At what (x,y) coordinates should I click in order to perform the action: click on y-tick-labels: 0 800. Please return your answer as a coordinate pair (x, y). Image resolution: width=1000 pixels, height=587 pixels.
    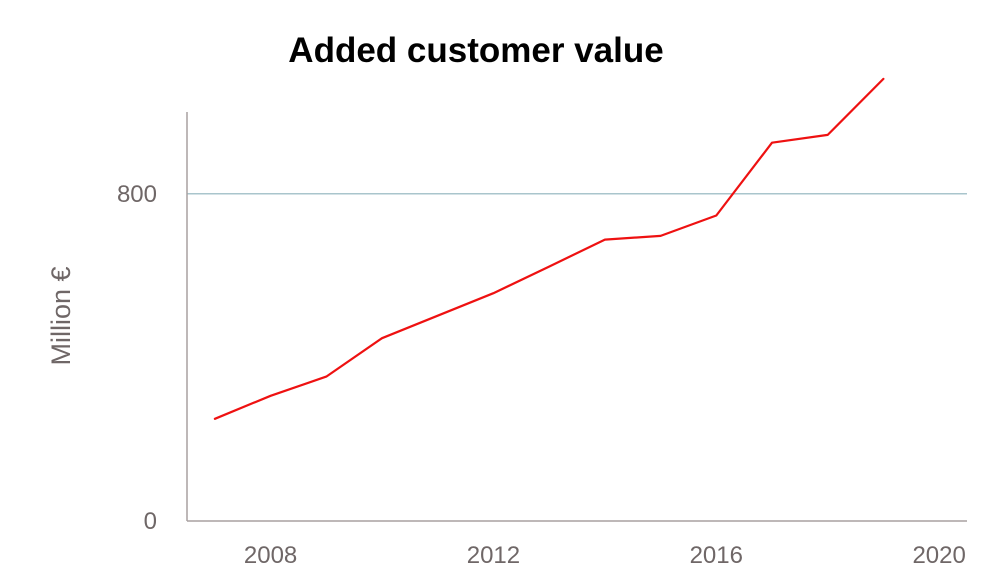
    Looking at the image, I should click on (137, 358).